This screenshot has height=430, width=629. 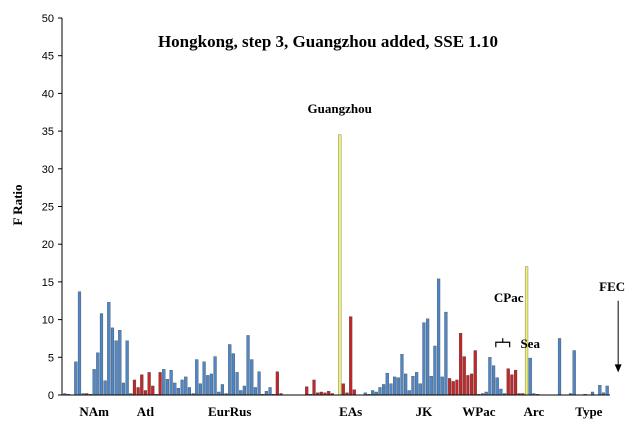 I want to click on y-tick-label: 45, so click(x=48, y=57).